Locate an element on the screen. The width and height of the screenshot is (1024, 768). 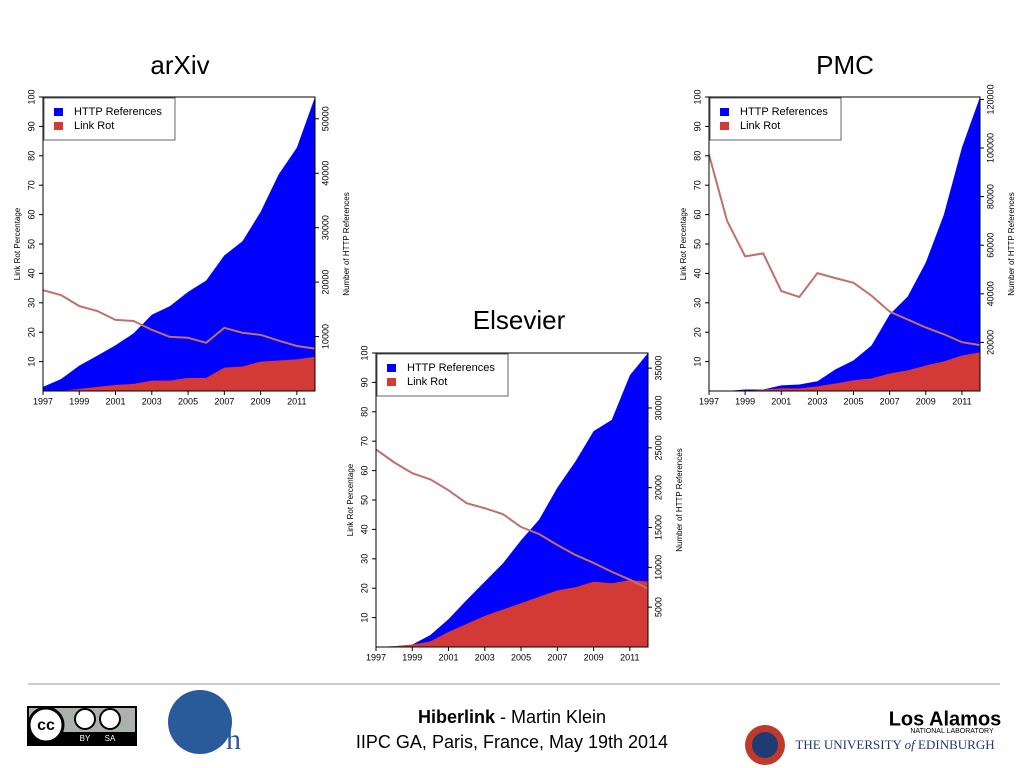
y2-tick-label: 40000 is located at coordinates (990, 293).